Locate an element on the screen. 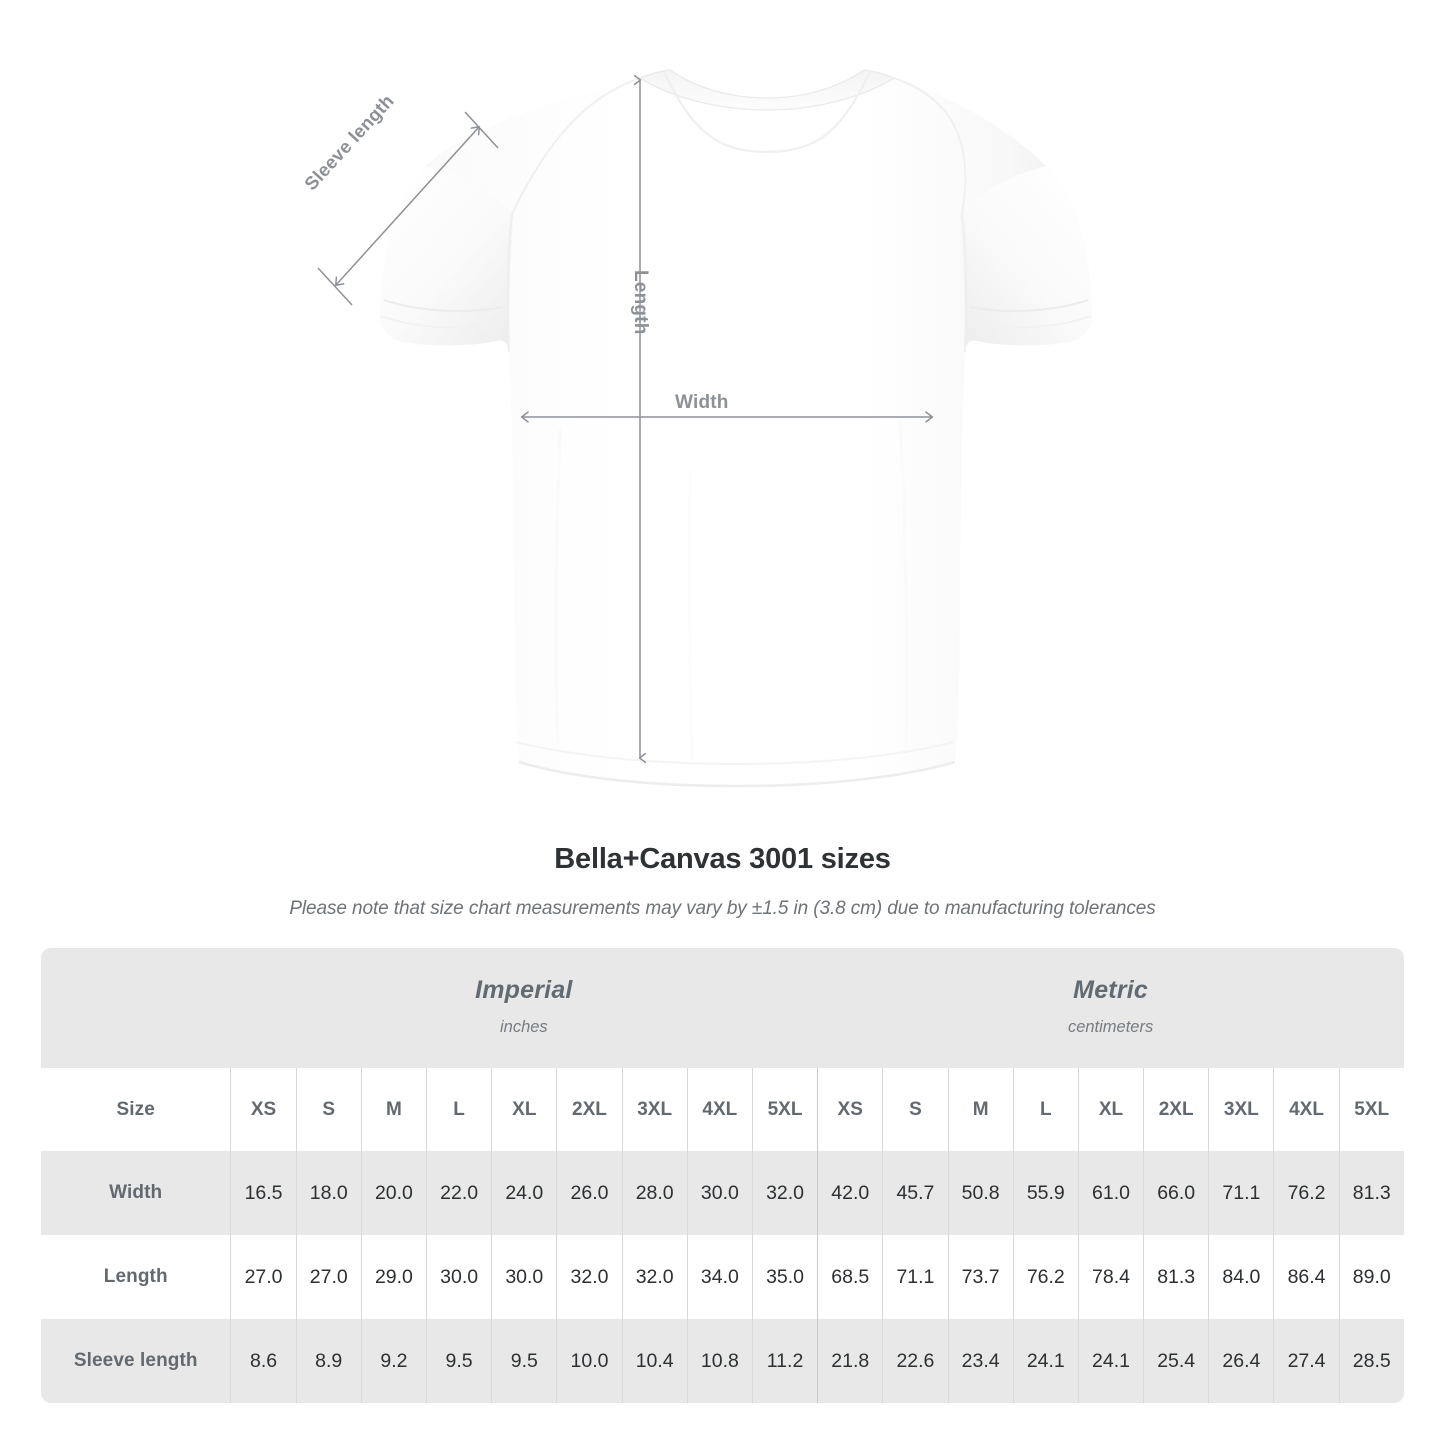  table-cell: 34.0 is located at coordinates (719, 1277).